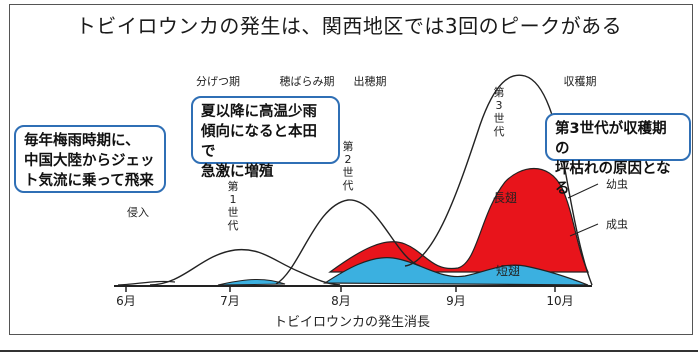  What do you see at coordinates (237, 172) in the screenshot?
I see `callout-middle-line-3: 急激に増殖` at bounding box center [237, 172].